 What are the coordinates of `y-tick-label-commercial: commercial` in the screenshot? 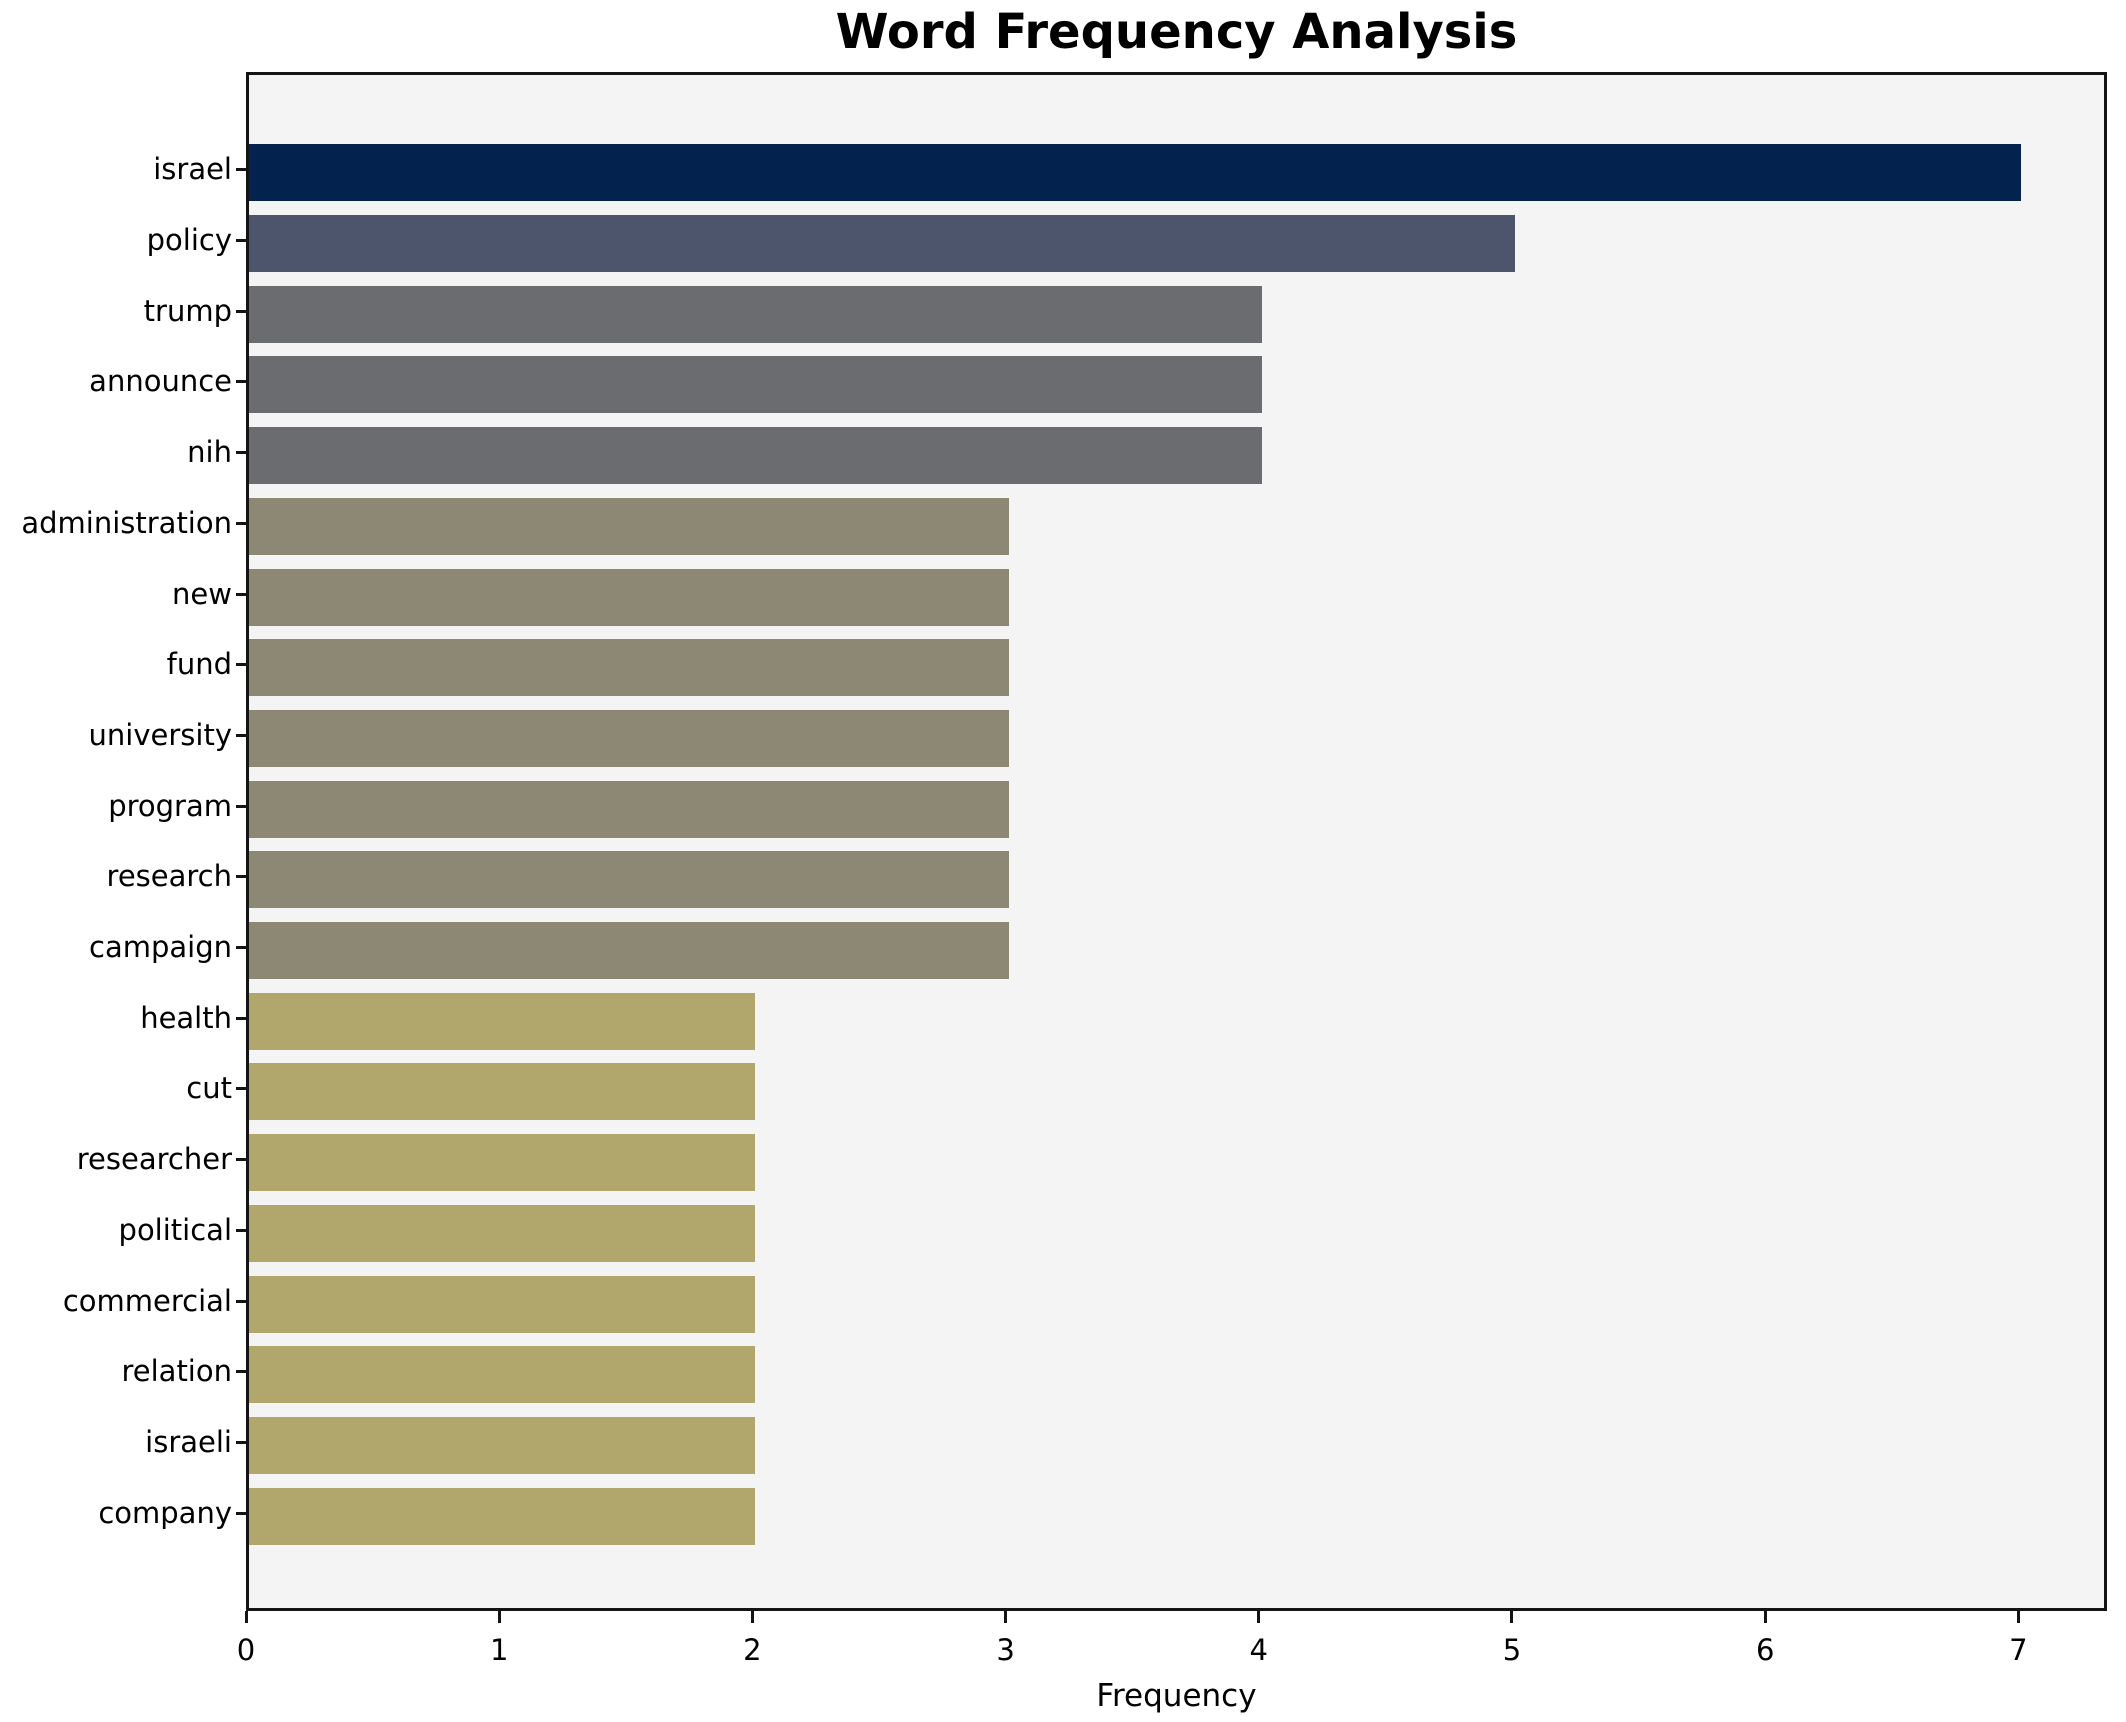 It's located at (147, 1300).